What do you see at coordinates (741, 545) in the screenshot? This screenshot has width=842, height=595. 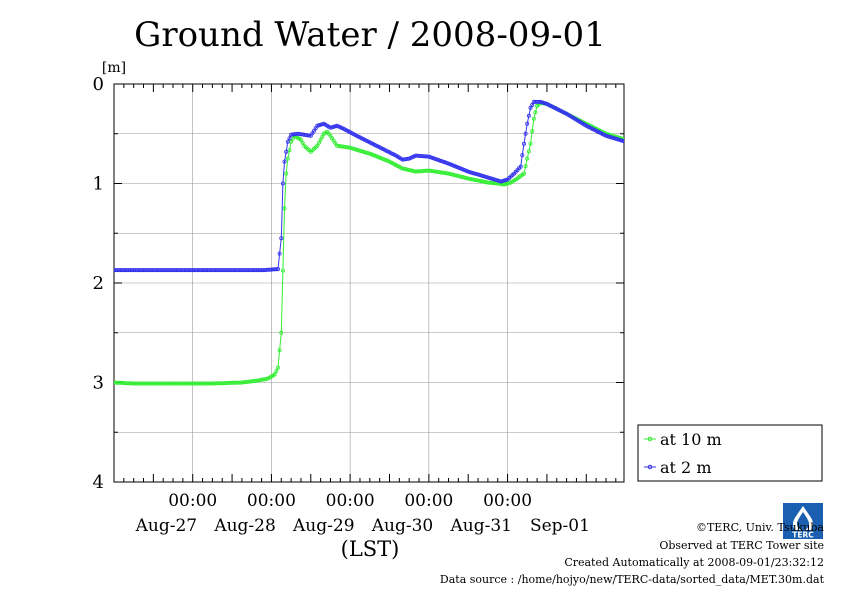 I see `observed-text: Observed at TERC Tower site` at bounding box center [741, 545].